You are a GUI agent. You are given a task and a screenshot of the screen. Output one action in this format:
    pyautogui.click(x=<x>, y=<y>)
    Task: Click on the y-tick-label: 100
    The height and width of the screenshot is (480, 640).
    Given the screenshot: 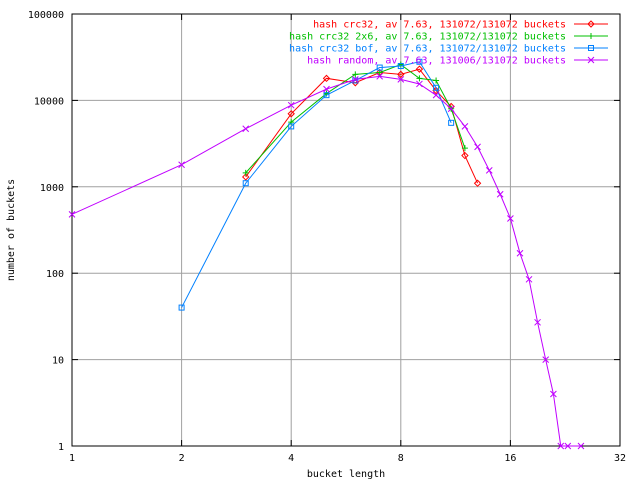 What is the action you would take?
    pyautogui.click(x=55, y=274)
    